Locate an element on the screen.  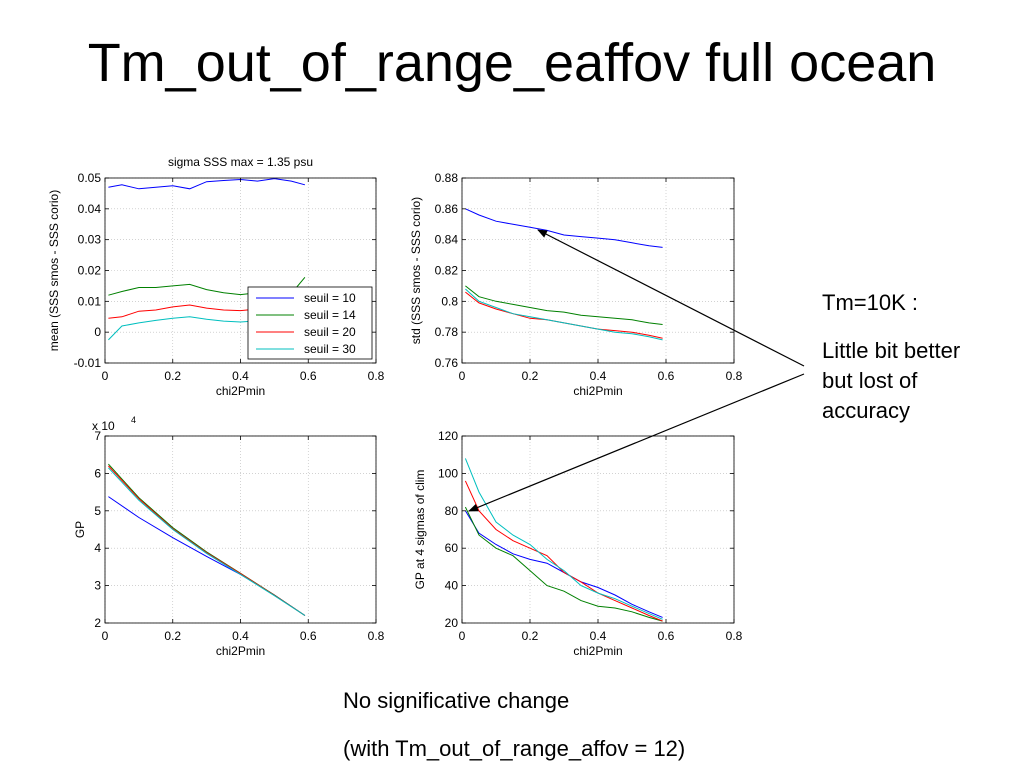
annotation-line: accuracy is located at coordinates (866, 410).